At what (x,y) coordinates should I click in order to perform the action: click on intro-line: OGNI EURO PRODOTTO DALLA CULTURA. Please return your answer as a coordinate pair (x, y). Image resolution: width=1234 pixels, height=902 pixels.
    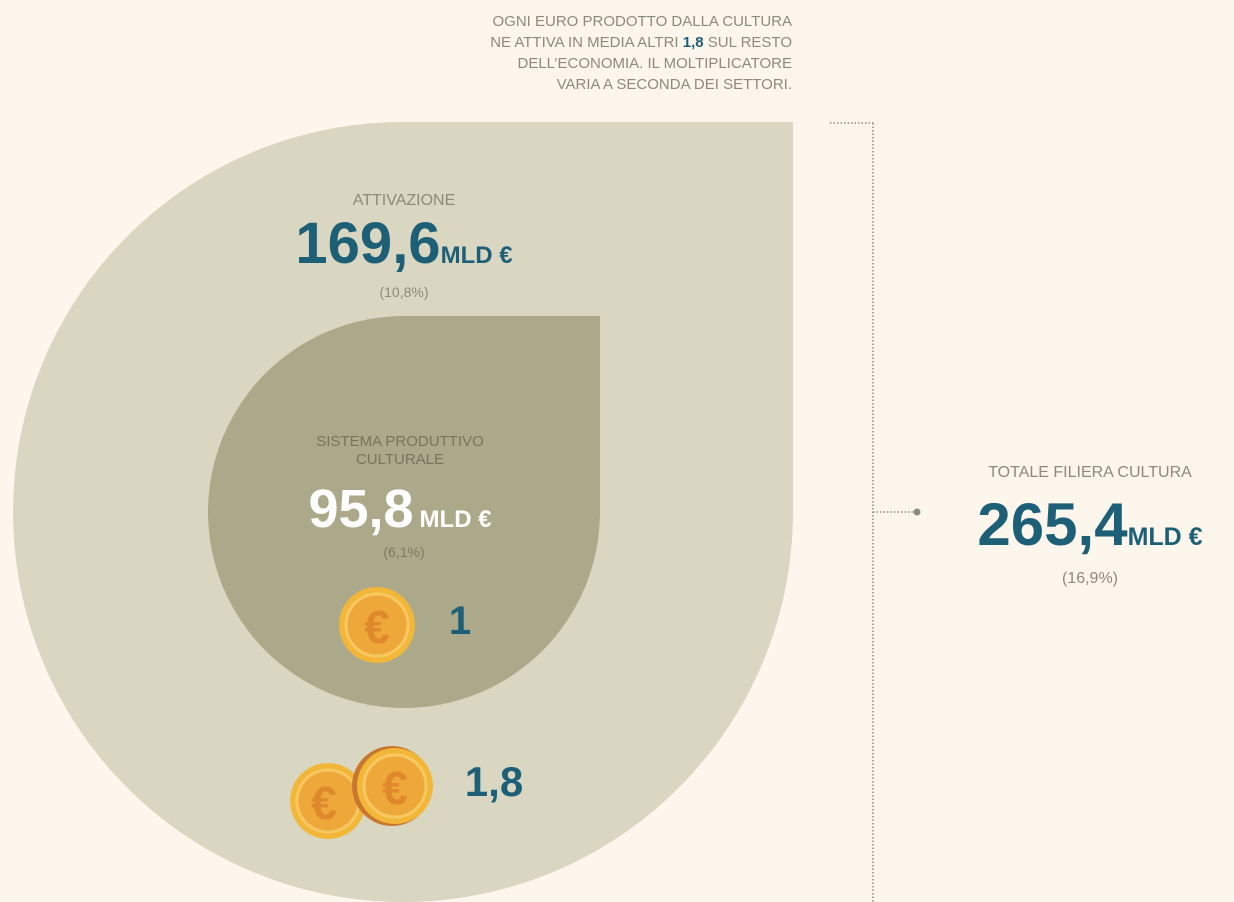
    Looking at the image, I should click on (643, 21).